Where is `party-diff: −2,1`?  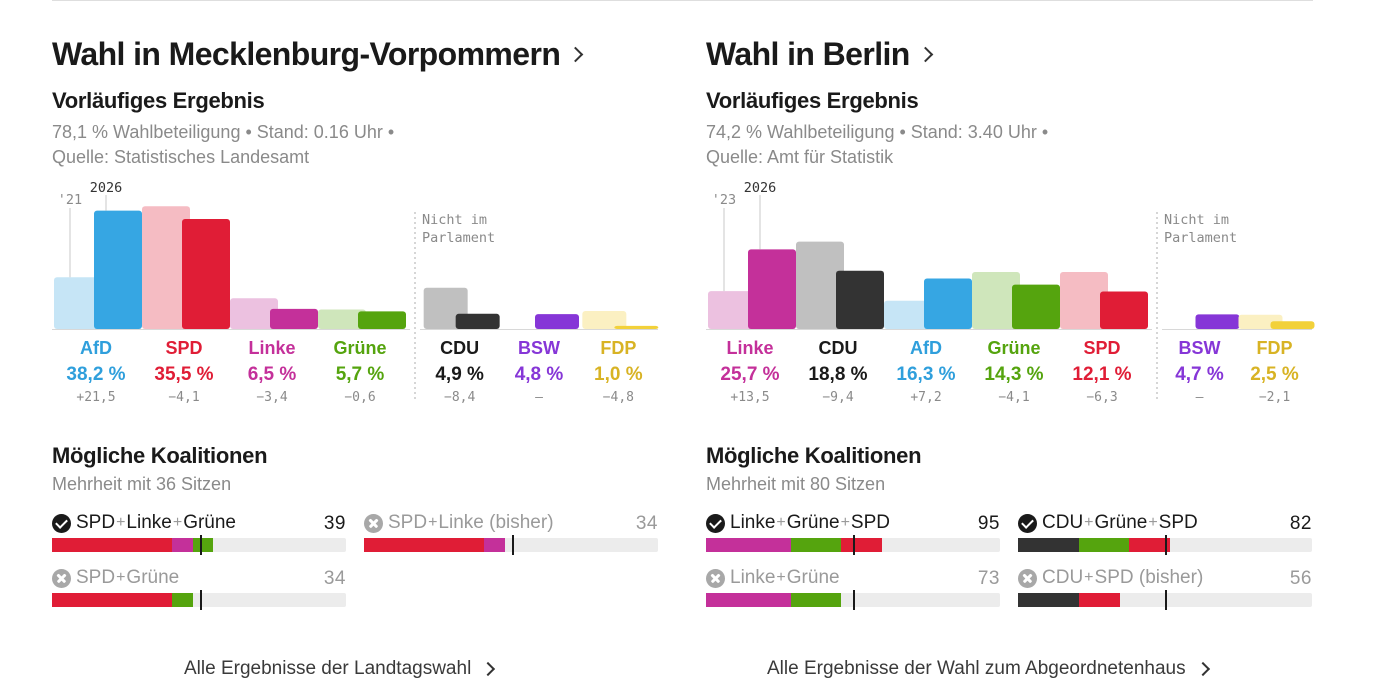
party-diff: −2,1 is located at coordinates (1274, 397).